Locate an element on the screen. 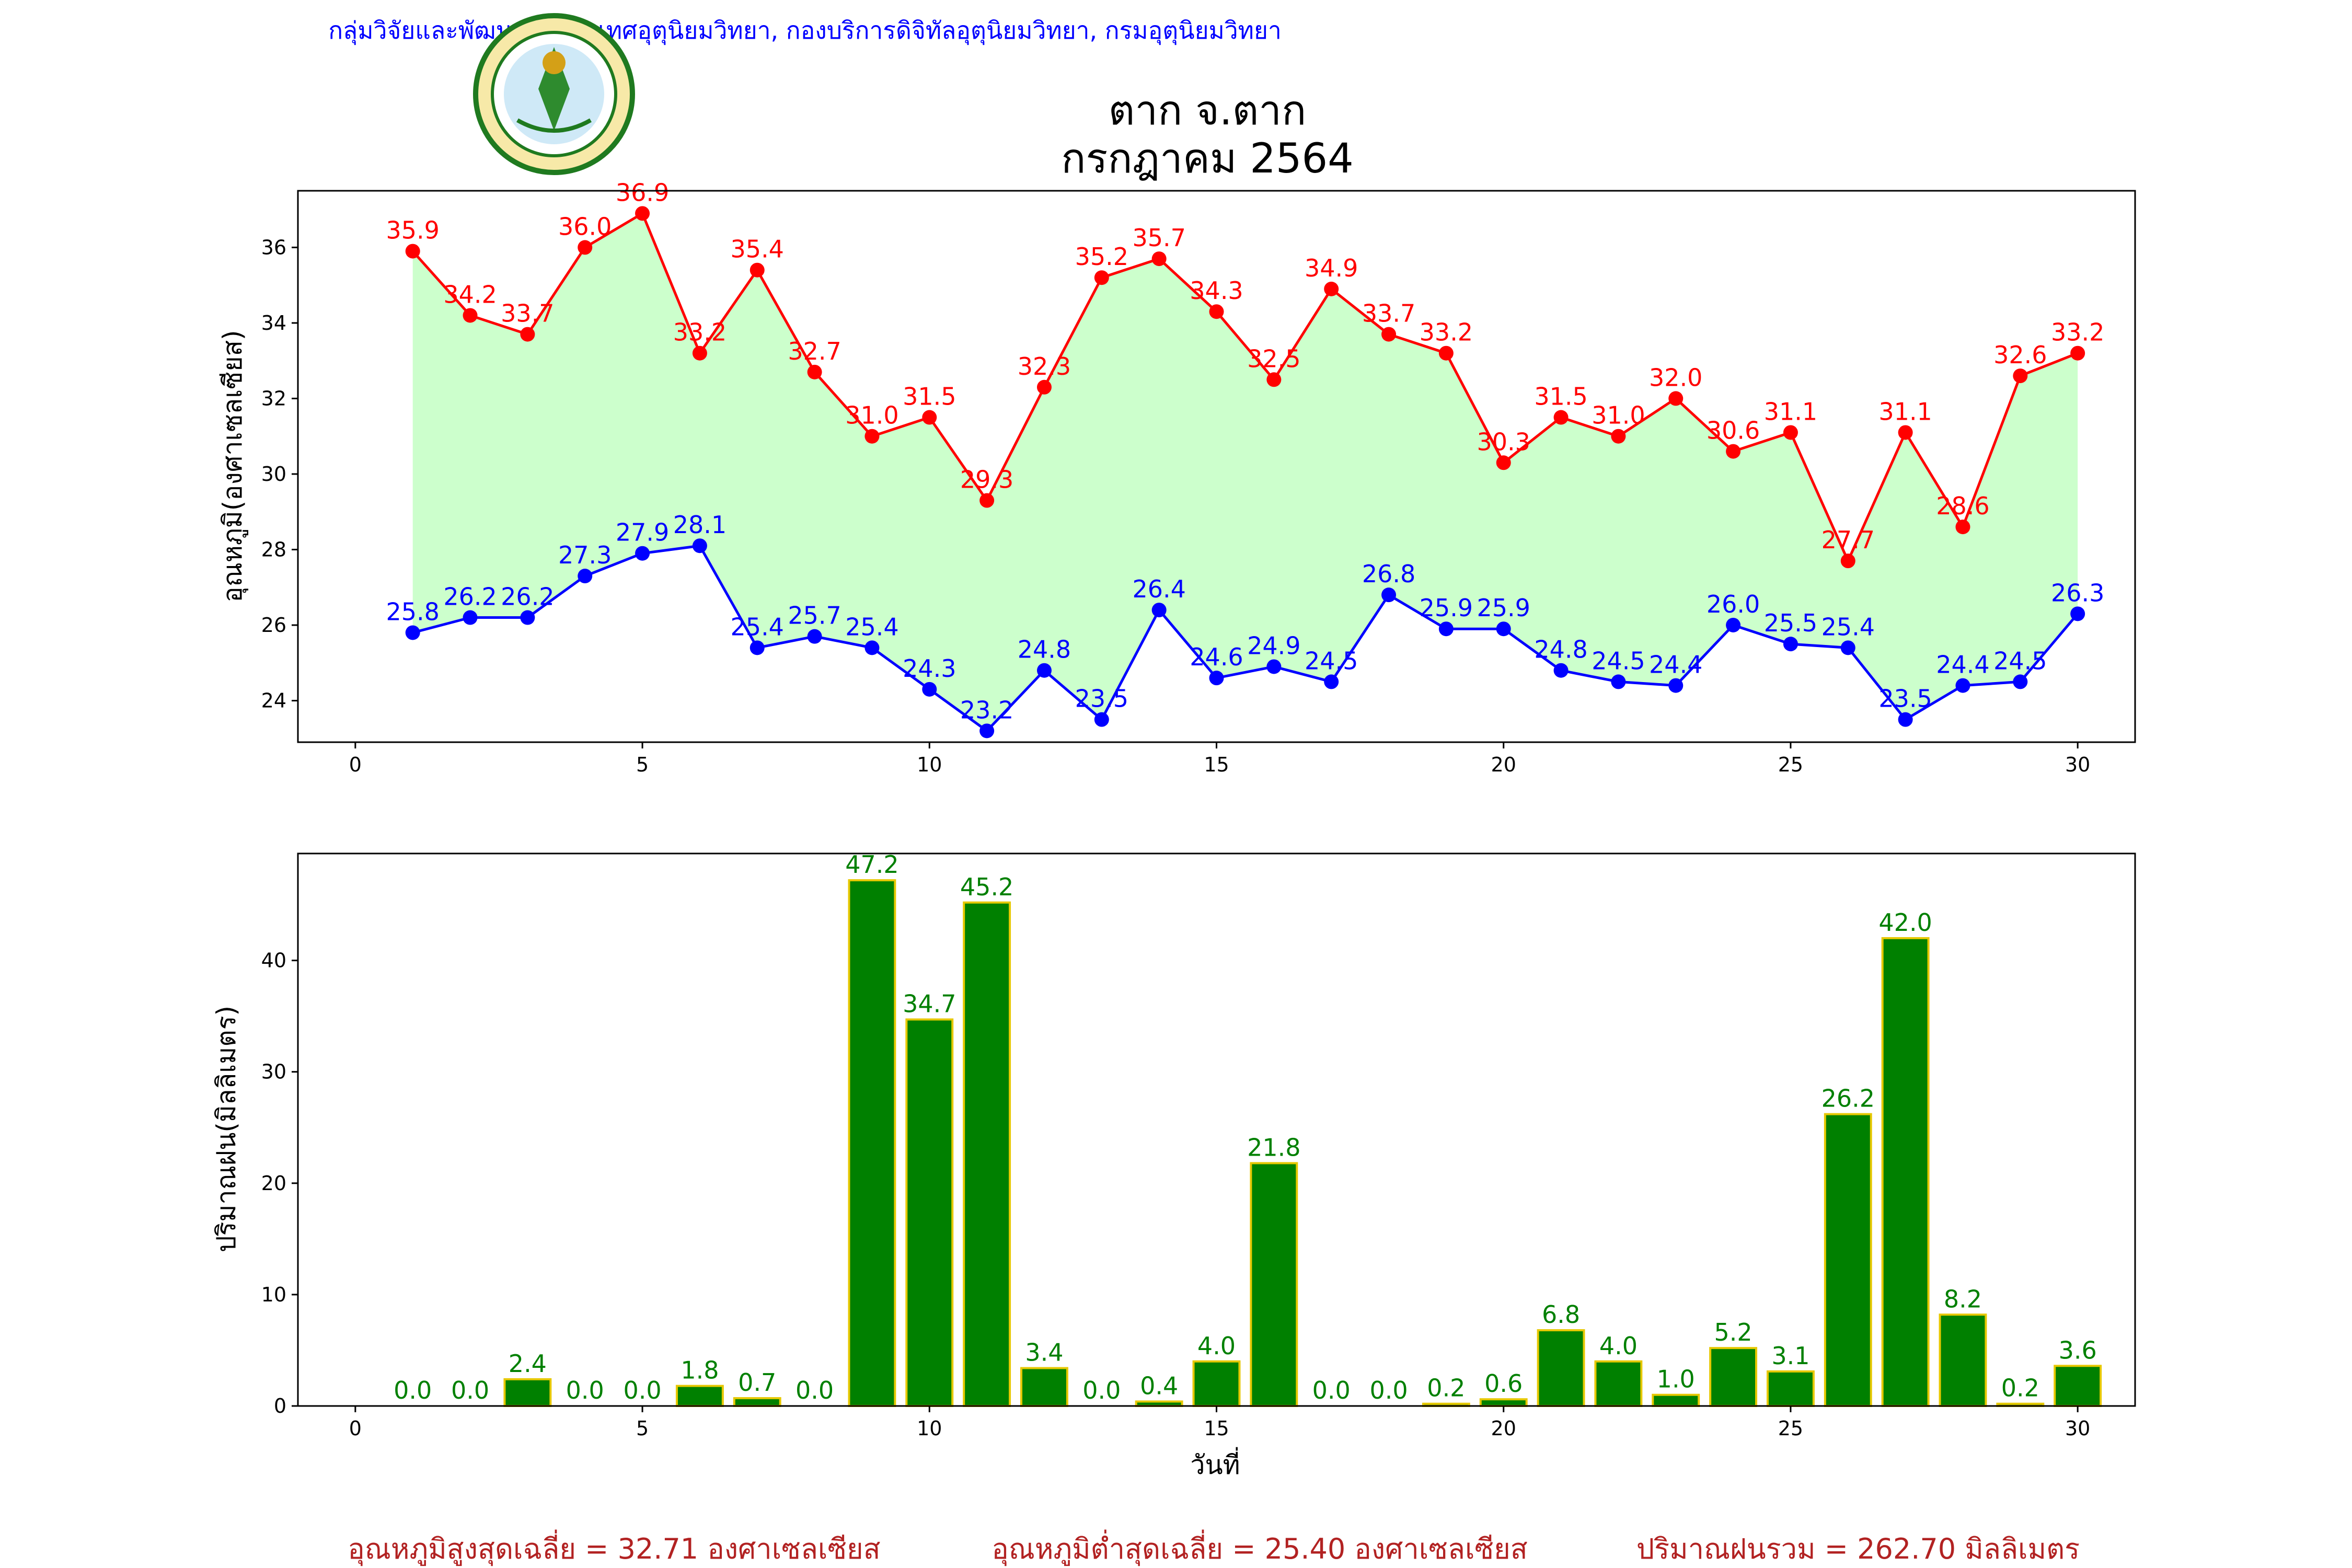 The width and height of the screenshot is (2352, 1568). rainfall-y-tick-label: 0 is located at coordinates (280, 1405).